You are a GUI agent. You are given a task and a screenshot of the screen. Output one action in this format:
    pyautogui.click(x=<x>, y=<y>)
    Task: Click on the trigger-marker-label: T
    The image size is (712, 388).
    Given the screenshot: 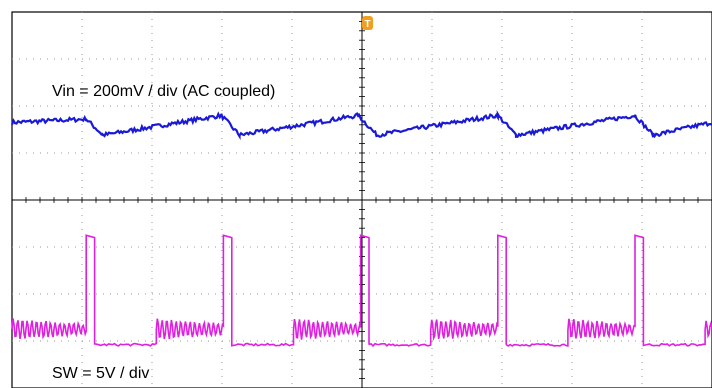 What is the action you would take?
    pyautogui.click(x=367, y=24)
    